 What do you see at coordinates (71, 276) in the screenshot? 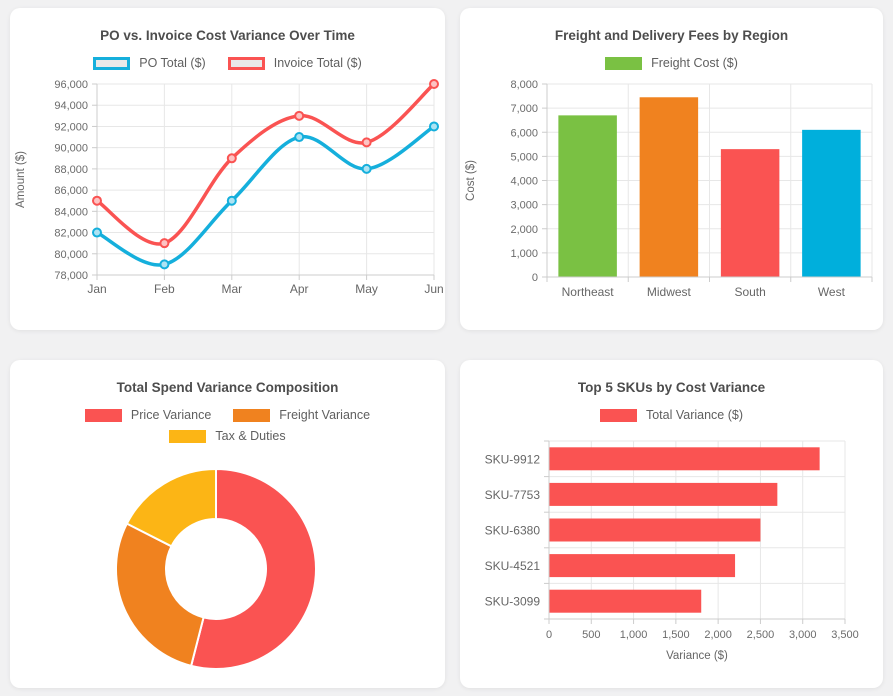
I see `svg-text: 78,000` at bounding box center [71, 276].